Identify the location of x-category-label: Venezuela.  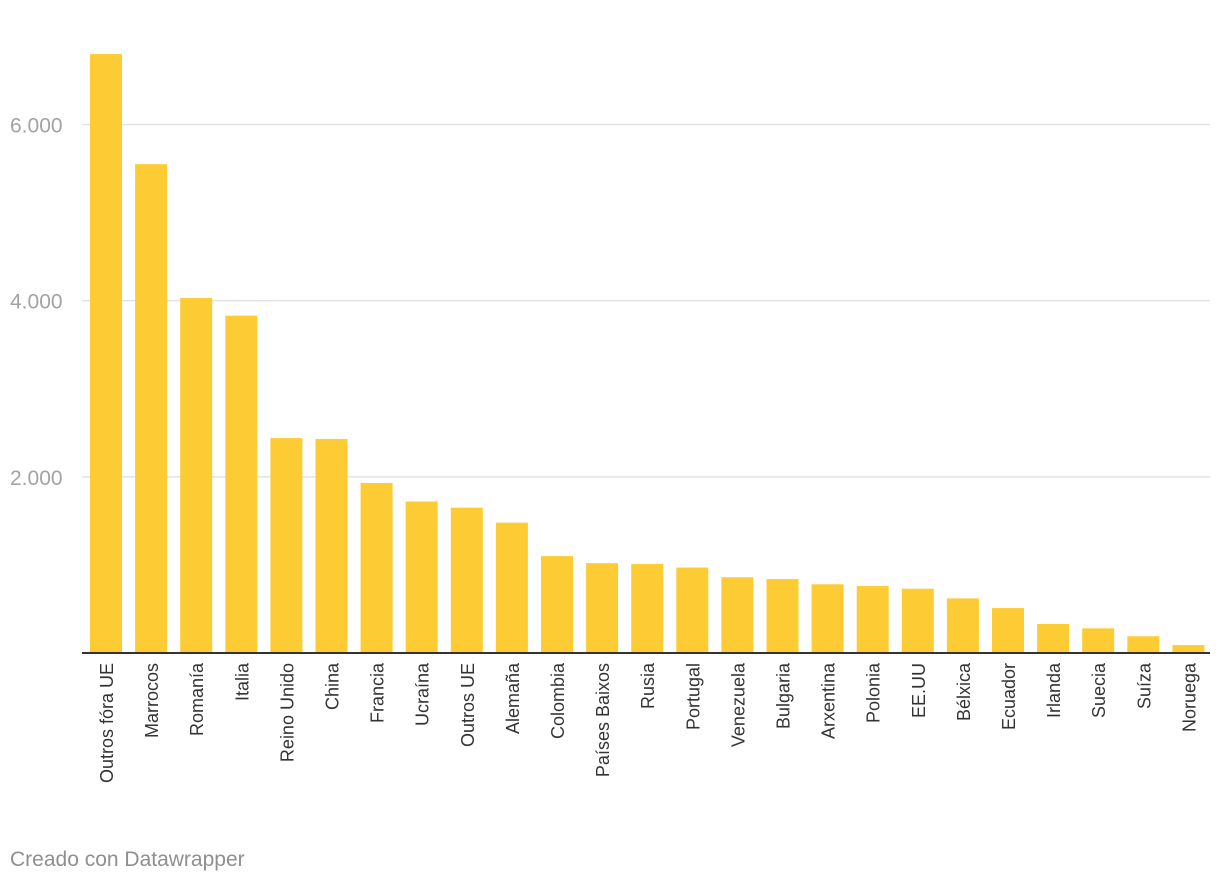
(738, 704).